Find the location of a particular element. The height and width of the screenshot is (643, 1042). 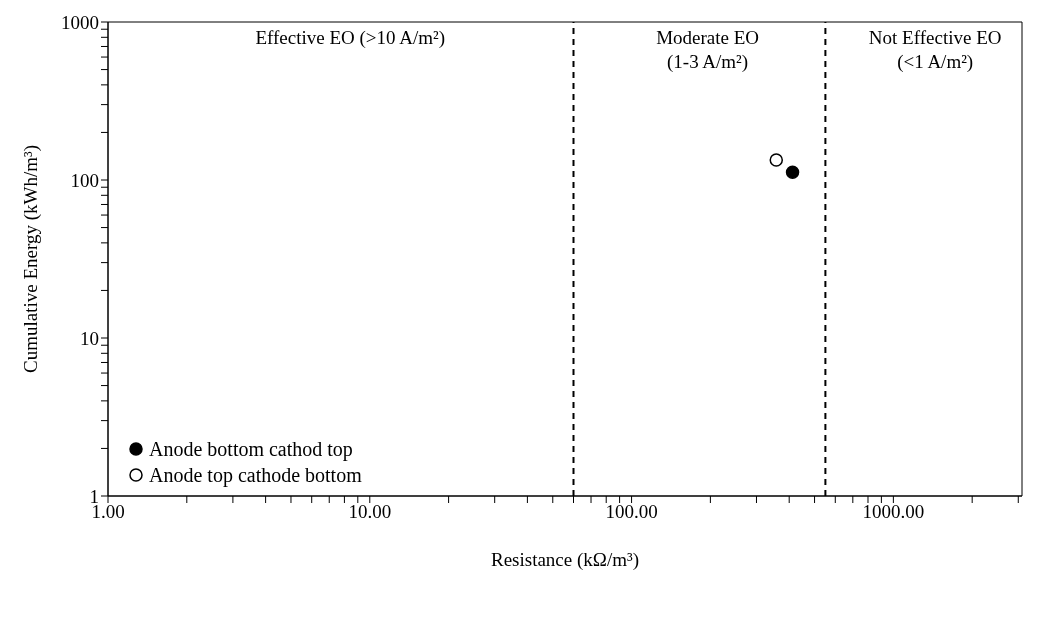

y-tick-label: 100 is located at coordinates (84, 180).